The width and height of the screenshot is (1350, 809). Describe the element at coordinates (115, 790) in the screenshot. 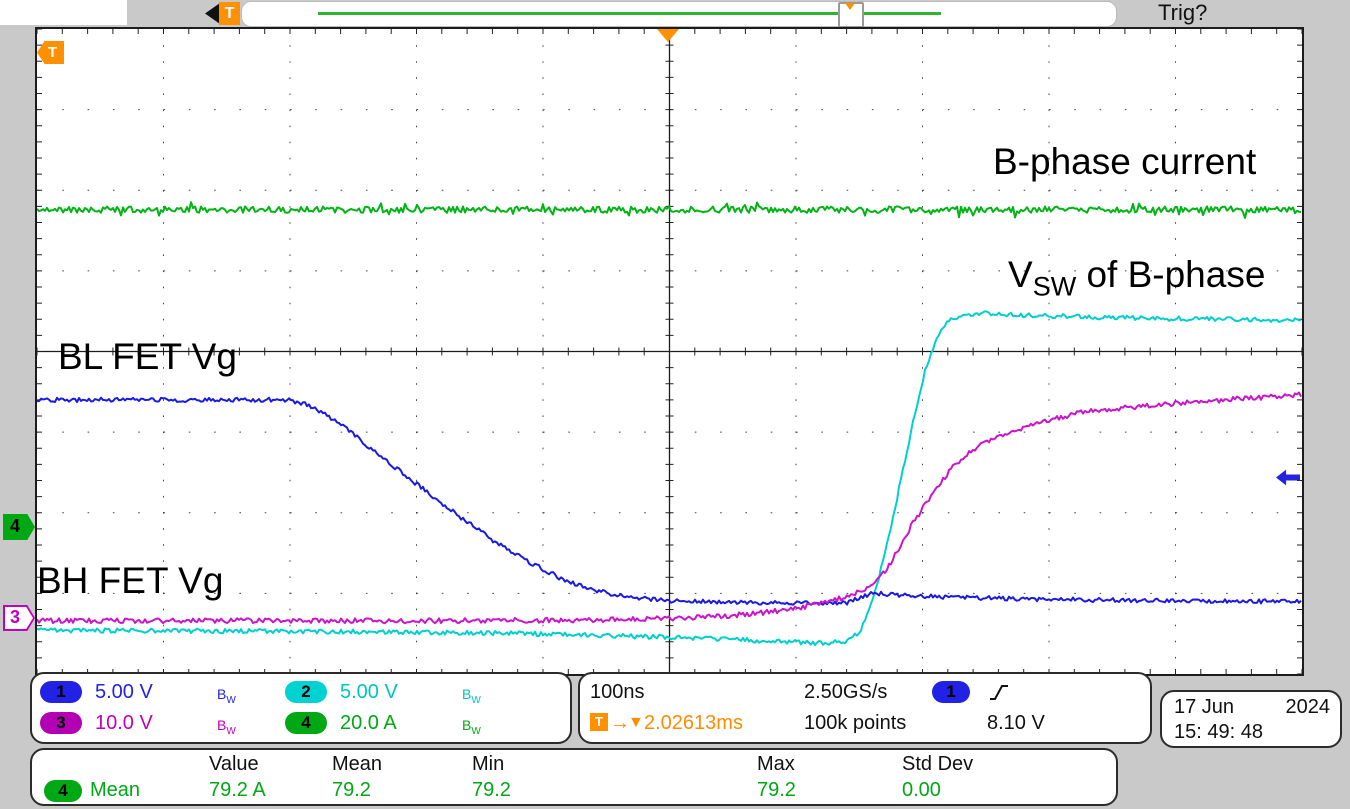

I see `meas-name: Mean` at that location.